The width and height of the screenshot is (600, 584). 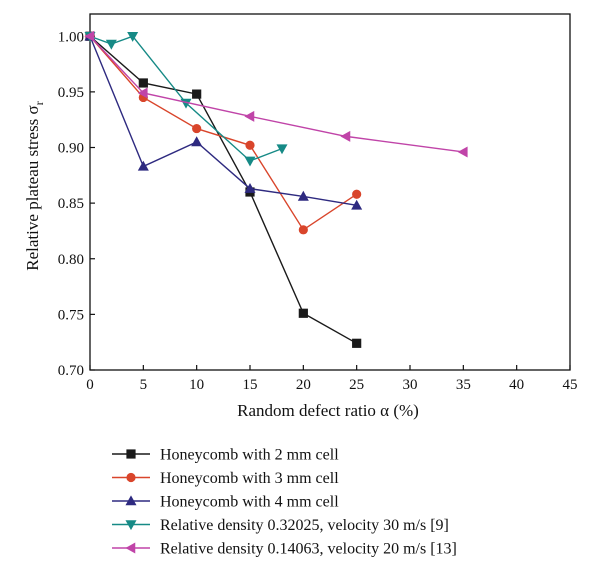 I want to click on x-tick-label: 25, so click(x=356, y=385).